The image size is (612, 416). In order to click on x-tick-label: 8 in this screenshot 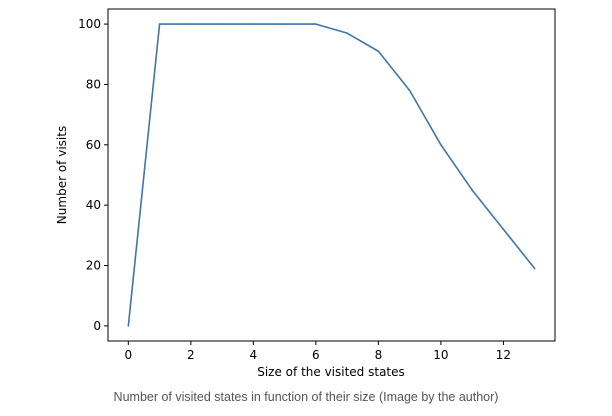, I will do `click(379, 355)`.